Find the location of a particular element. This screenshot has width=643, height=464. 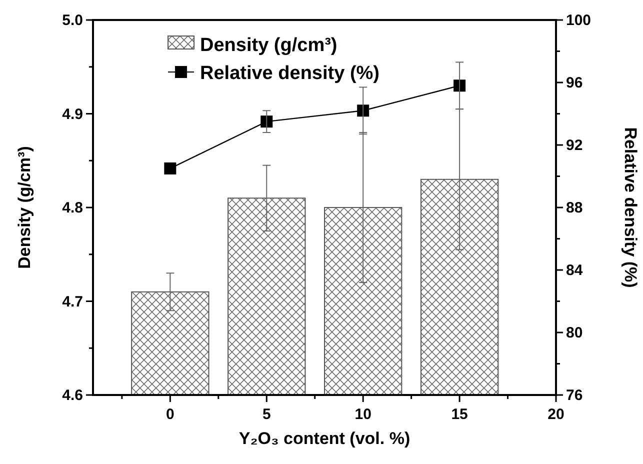

x-tick-label: 20 is located at coordinates (556, 414).